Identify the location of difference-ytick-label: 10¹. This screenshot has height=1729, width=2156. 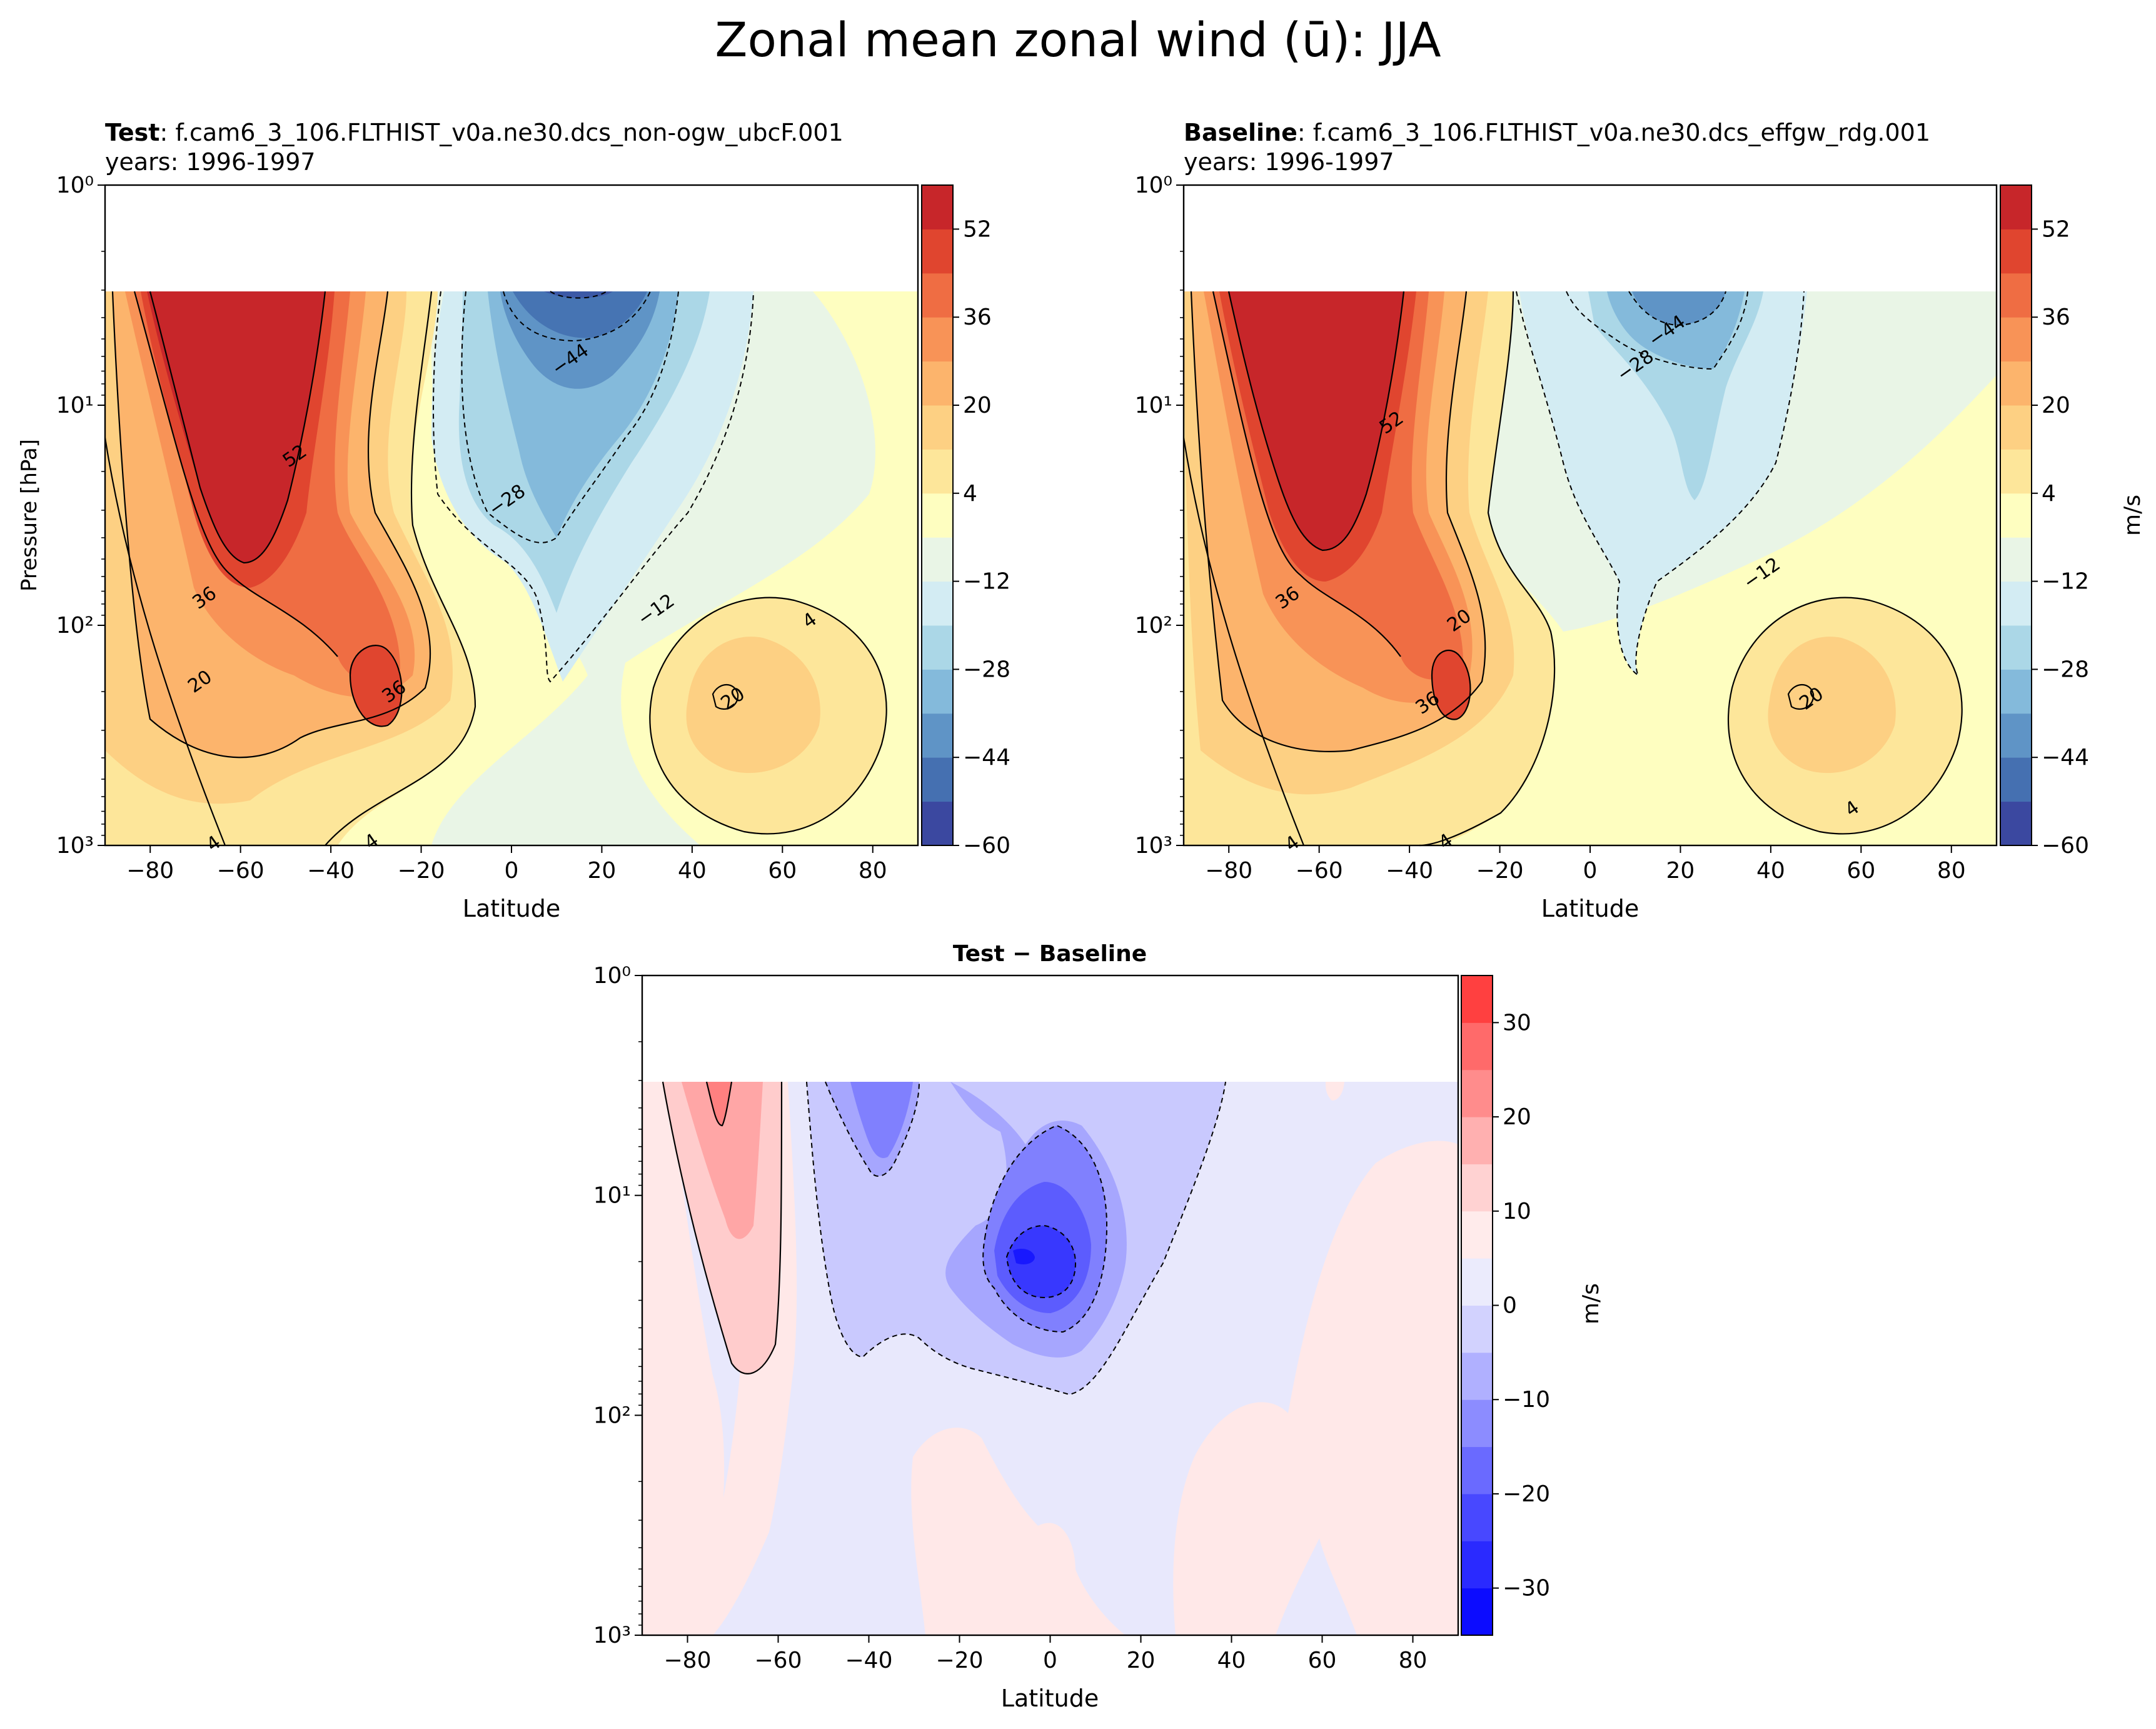
(612, 1196).